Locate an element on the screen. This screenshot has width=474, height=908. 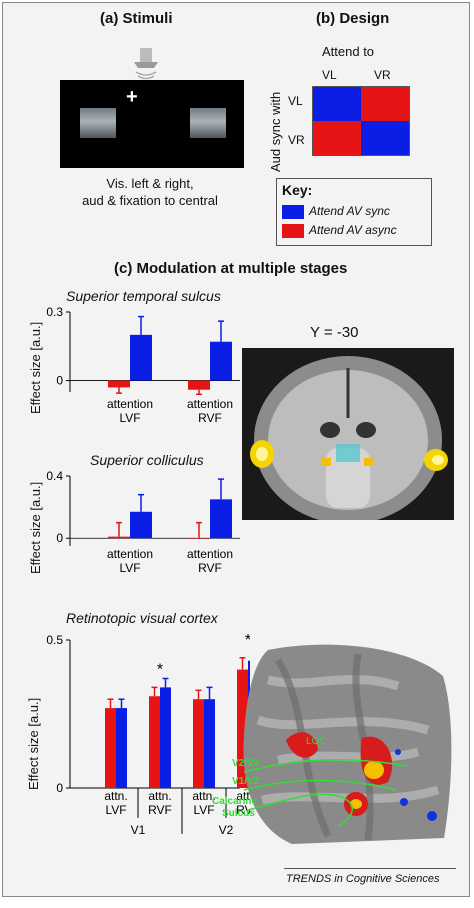
cell-vl-vl is located at coordinates (337, 104).